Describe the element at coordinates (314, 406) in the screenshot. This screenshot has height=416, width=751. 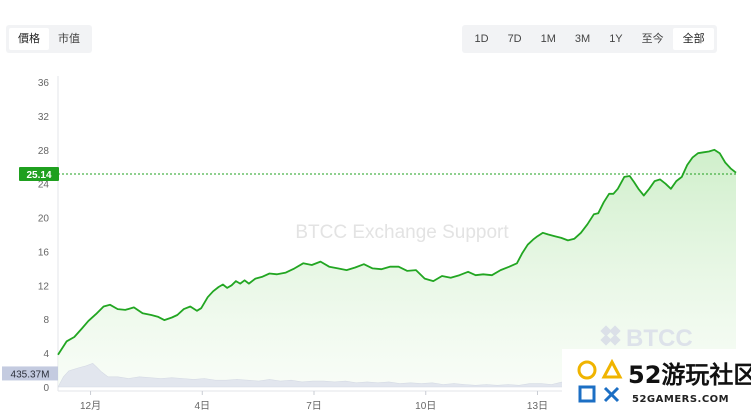
I see `x-tick-label: 7日` at that location.